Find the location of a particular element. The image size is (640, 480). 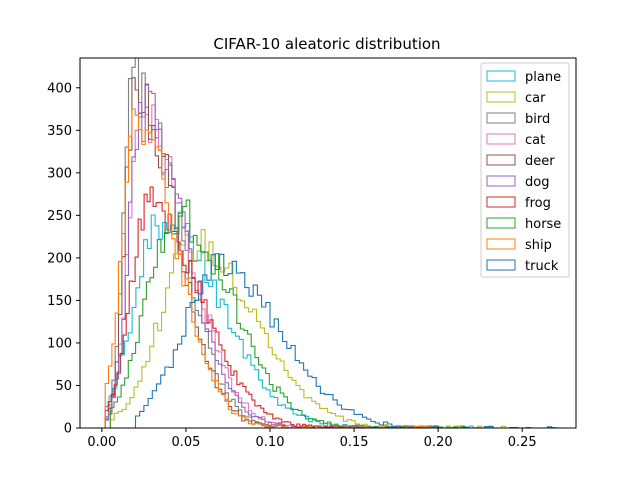

legend: plane car bird cat deer dog frog horse ship truck is located at coordinates (525, 170).